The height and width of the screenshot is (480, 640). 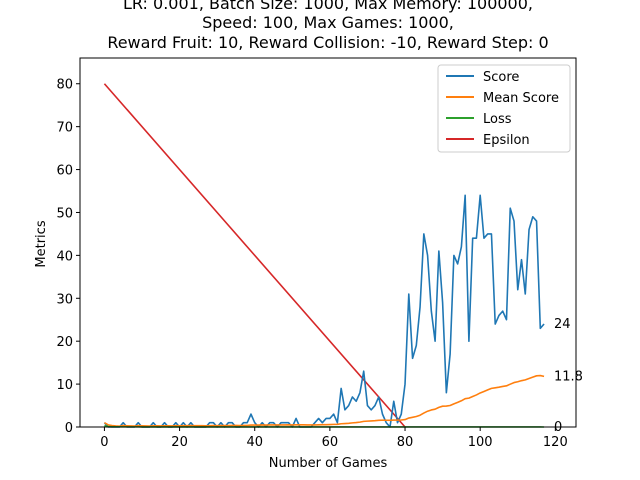 What do you see at coordinates (506, 140) in the screenshot?
I see `legend-label: Epsilon` at bounding box center [506, 140].